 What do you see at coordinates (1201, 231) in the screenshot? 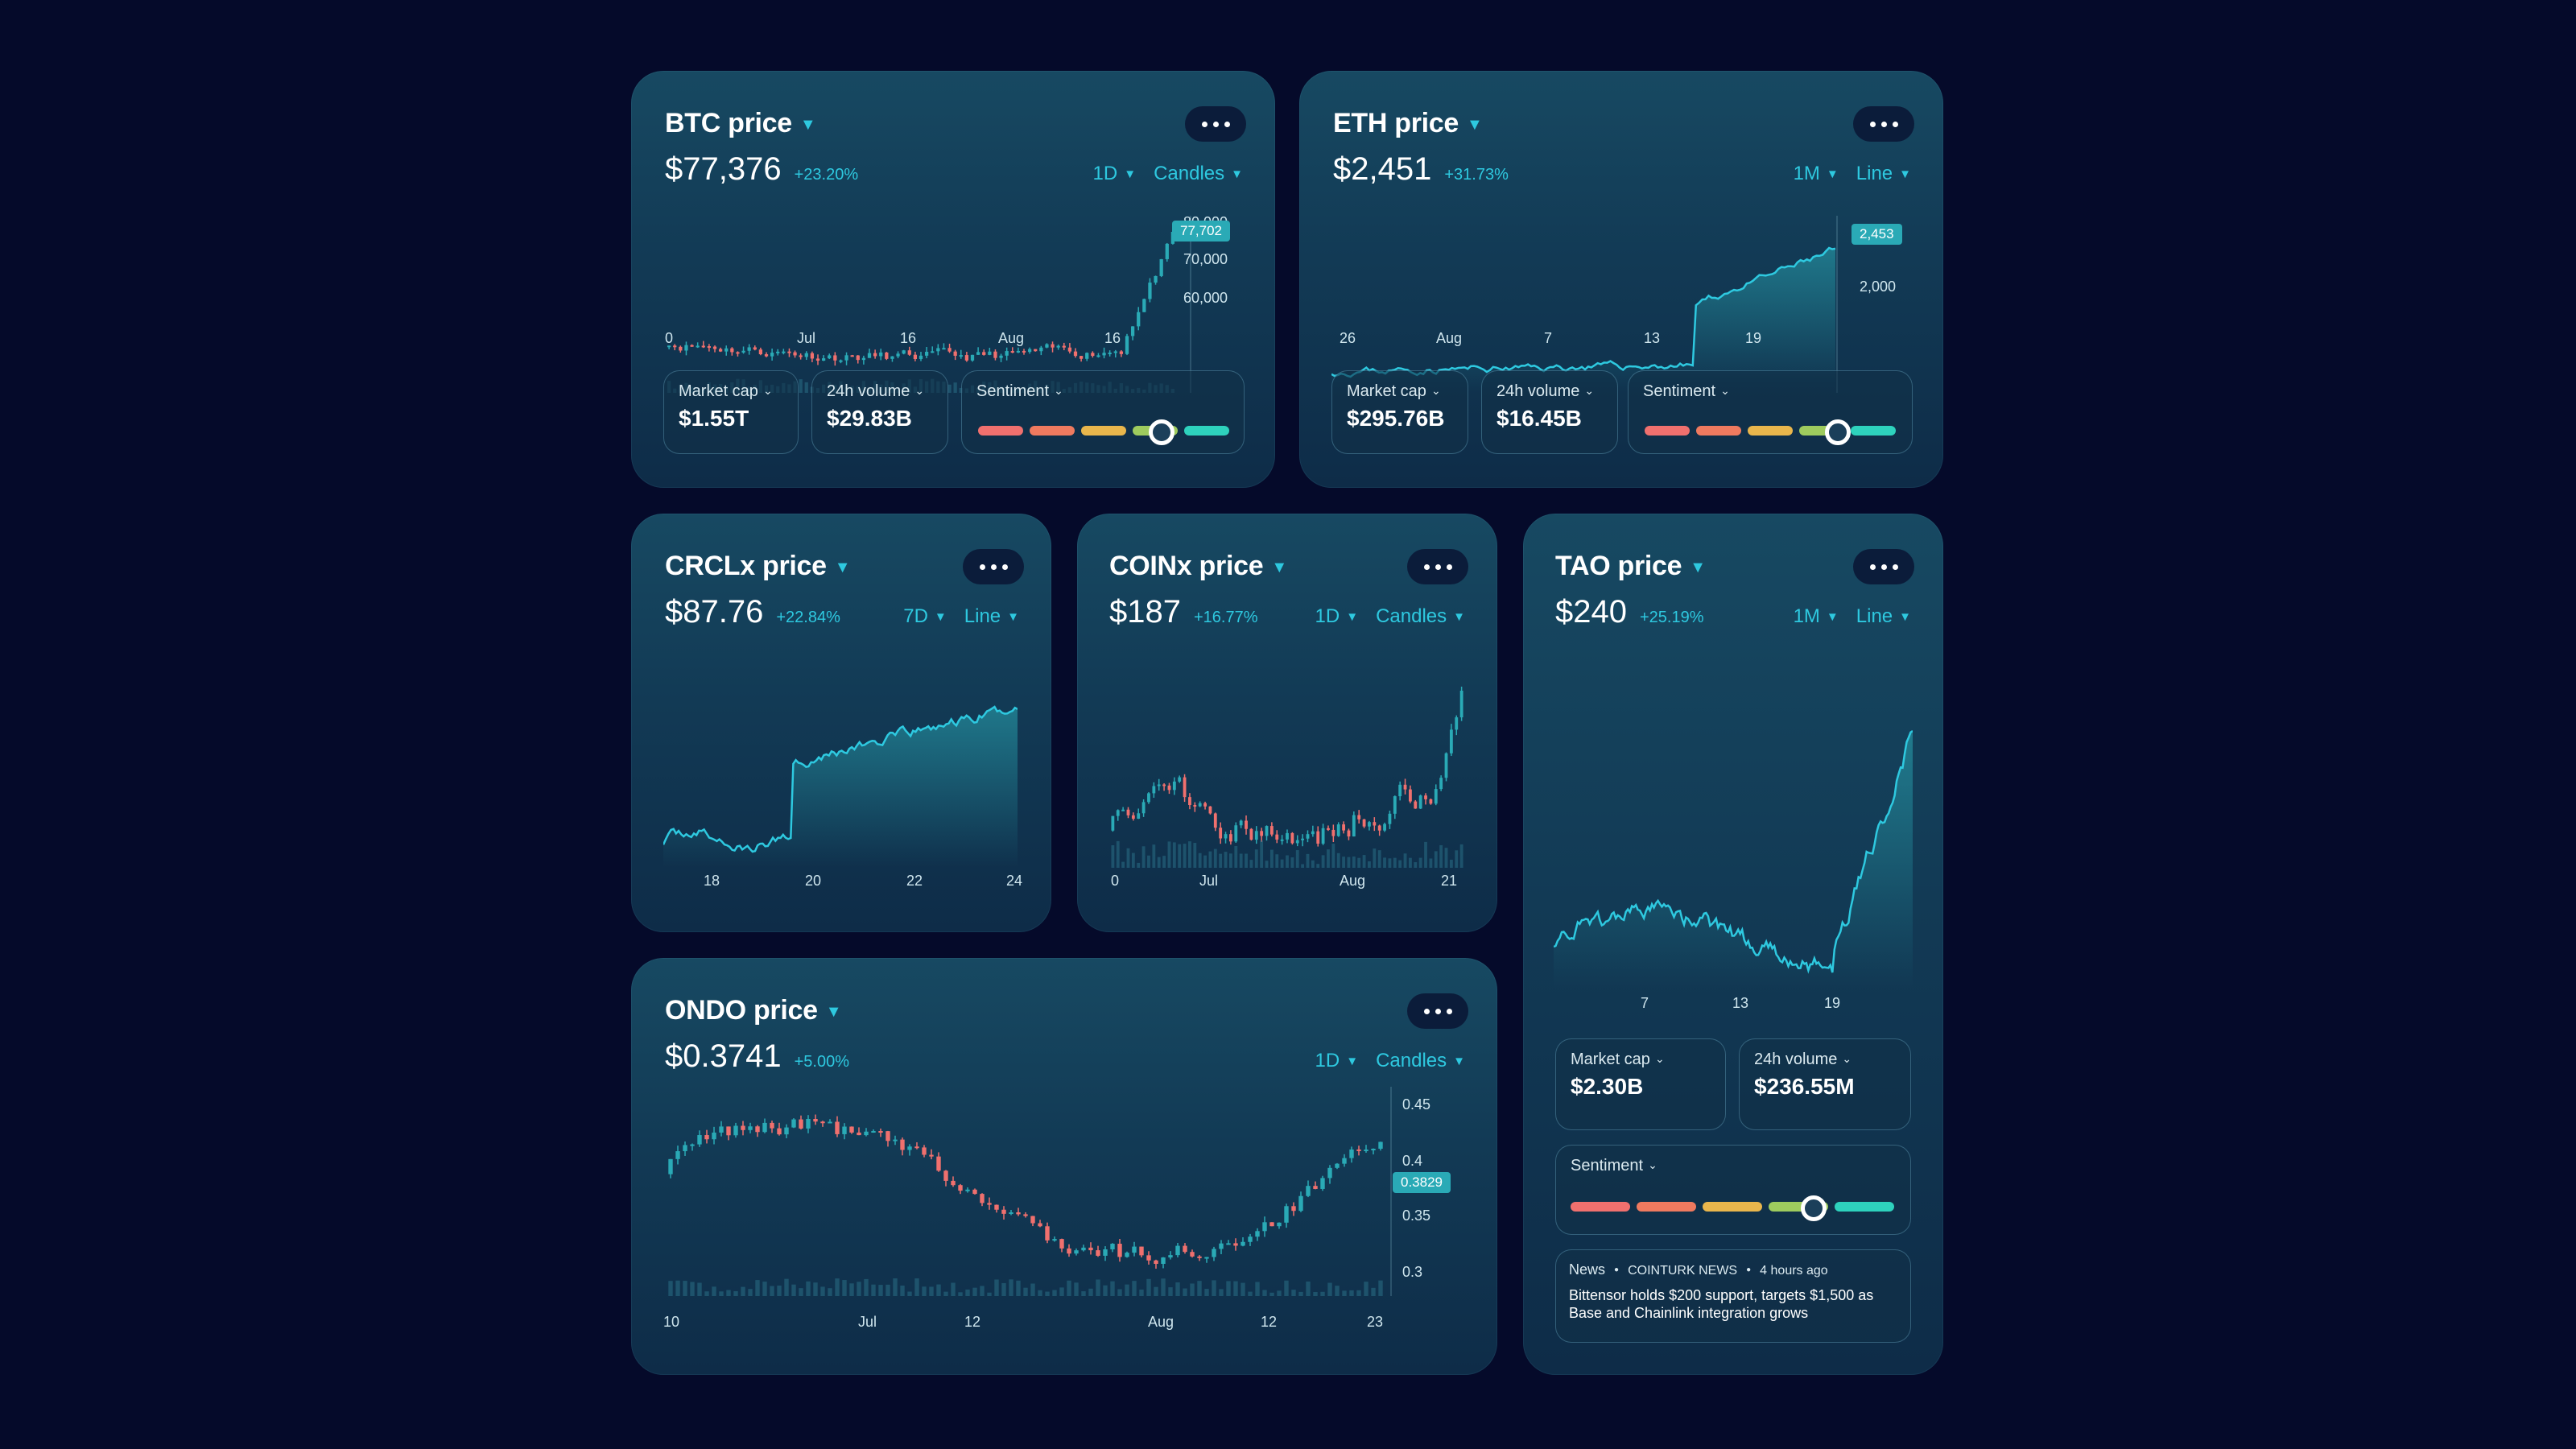
I see `current-price-tag: 77,702` at bounding box center [1201, 231].